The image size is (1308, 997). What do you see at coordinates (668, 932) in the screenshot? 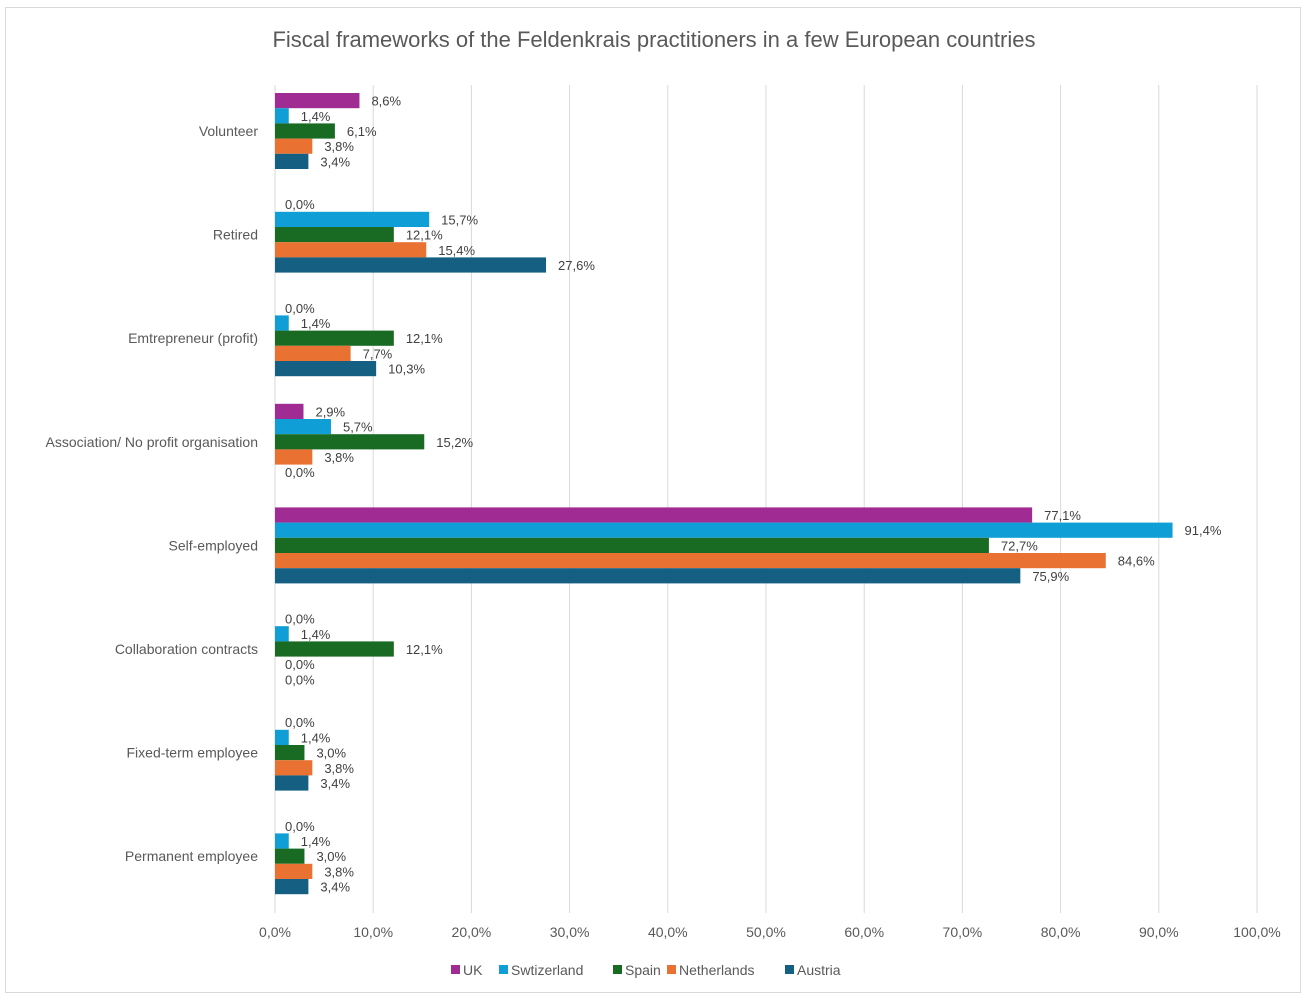
I see `x-tick-label: 40,0%` at bounding box center [668, 932].